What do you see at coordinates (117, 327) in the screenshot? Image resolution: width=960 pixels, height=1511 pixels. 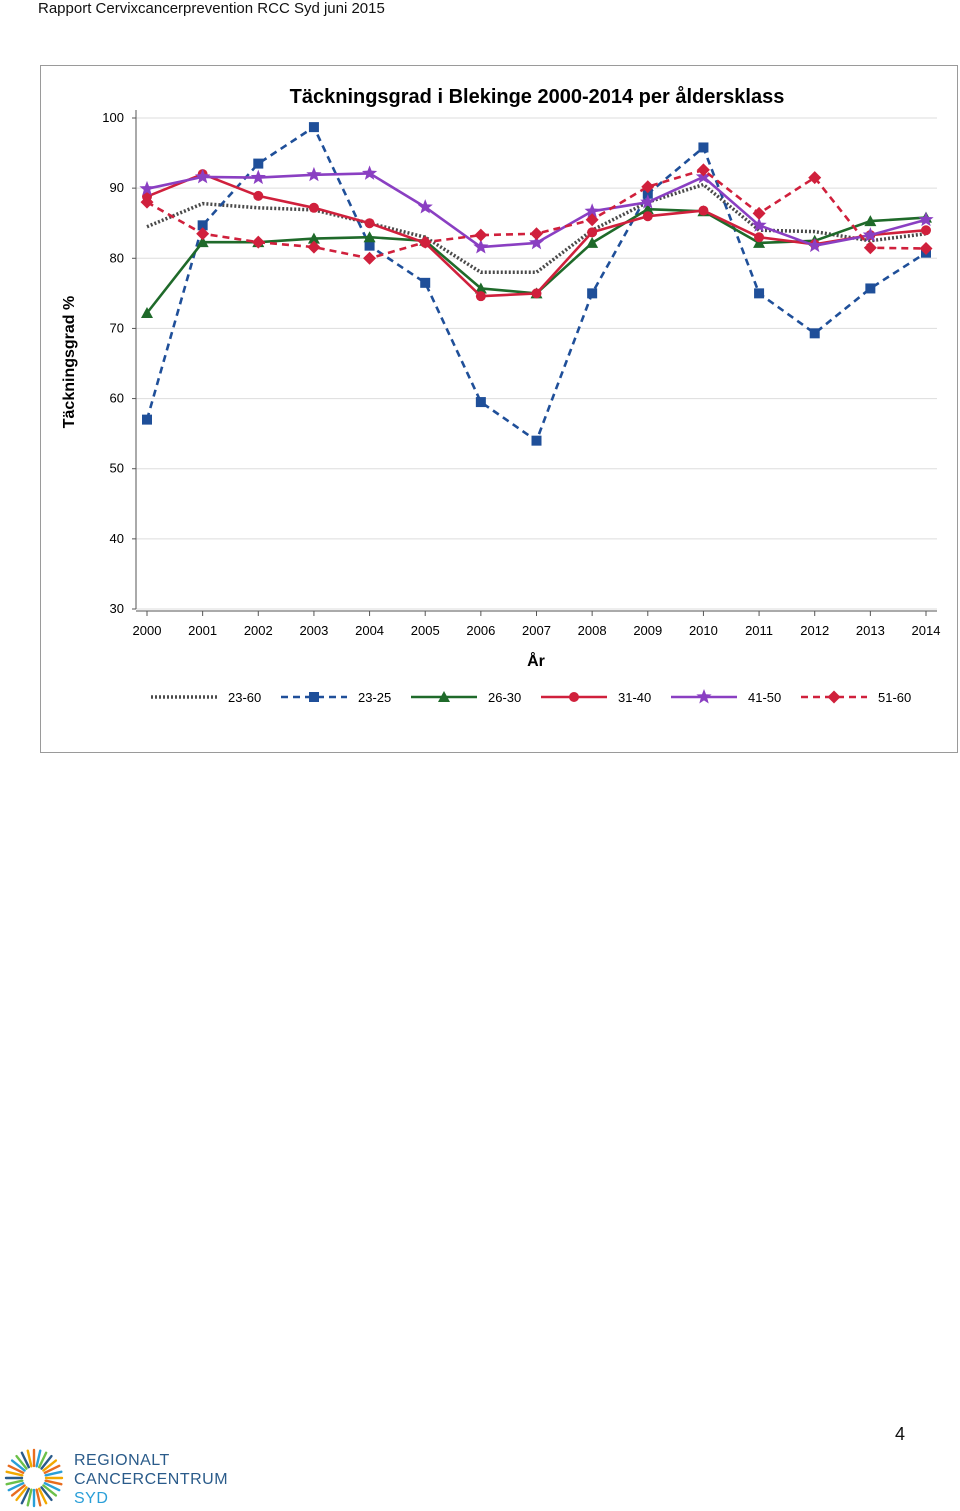 I see `y-tick-label: 70` at bounding box center [117, 327].